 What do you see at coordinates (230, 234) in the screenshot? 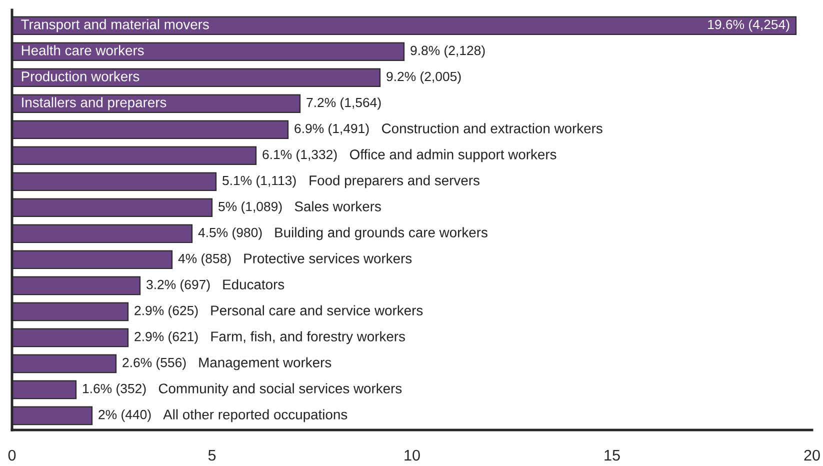
I see `data-label: 4.5% (980)` at bounding box center [230, 234].